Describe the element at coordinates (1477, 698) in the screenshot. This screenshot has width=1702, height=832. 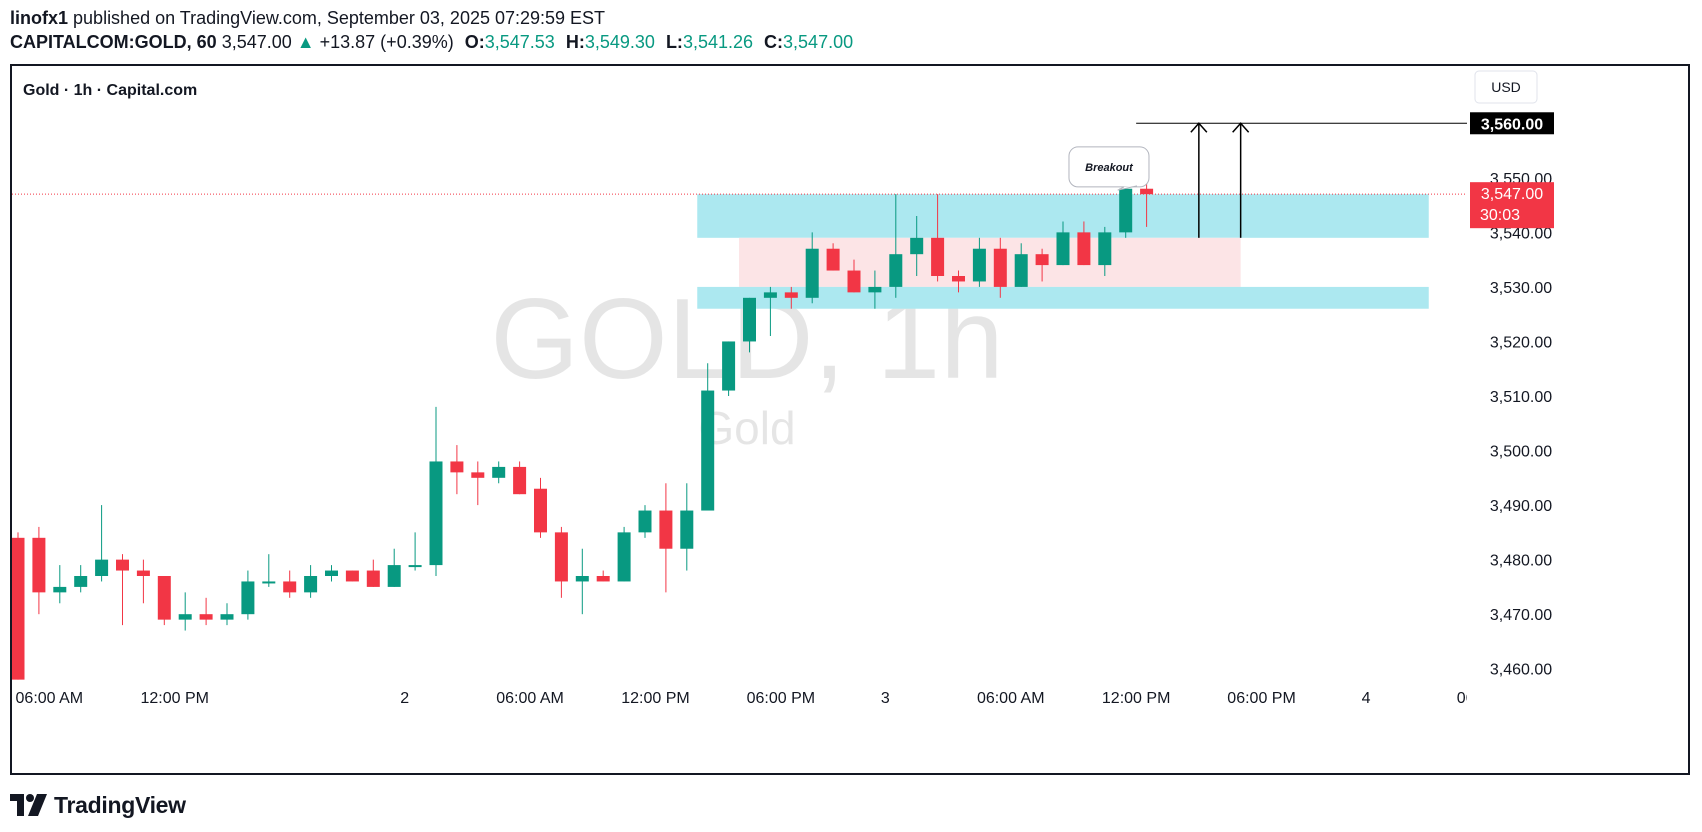
I see `x-tick-label: 06:00` at that location.